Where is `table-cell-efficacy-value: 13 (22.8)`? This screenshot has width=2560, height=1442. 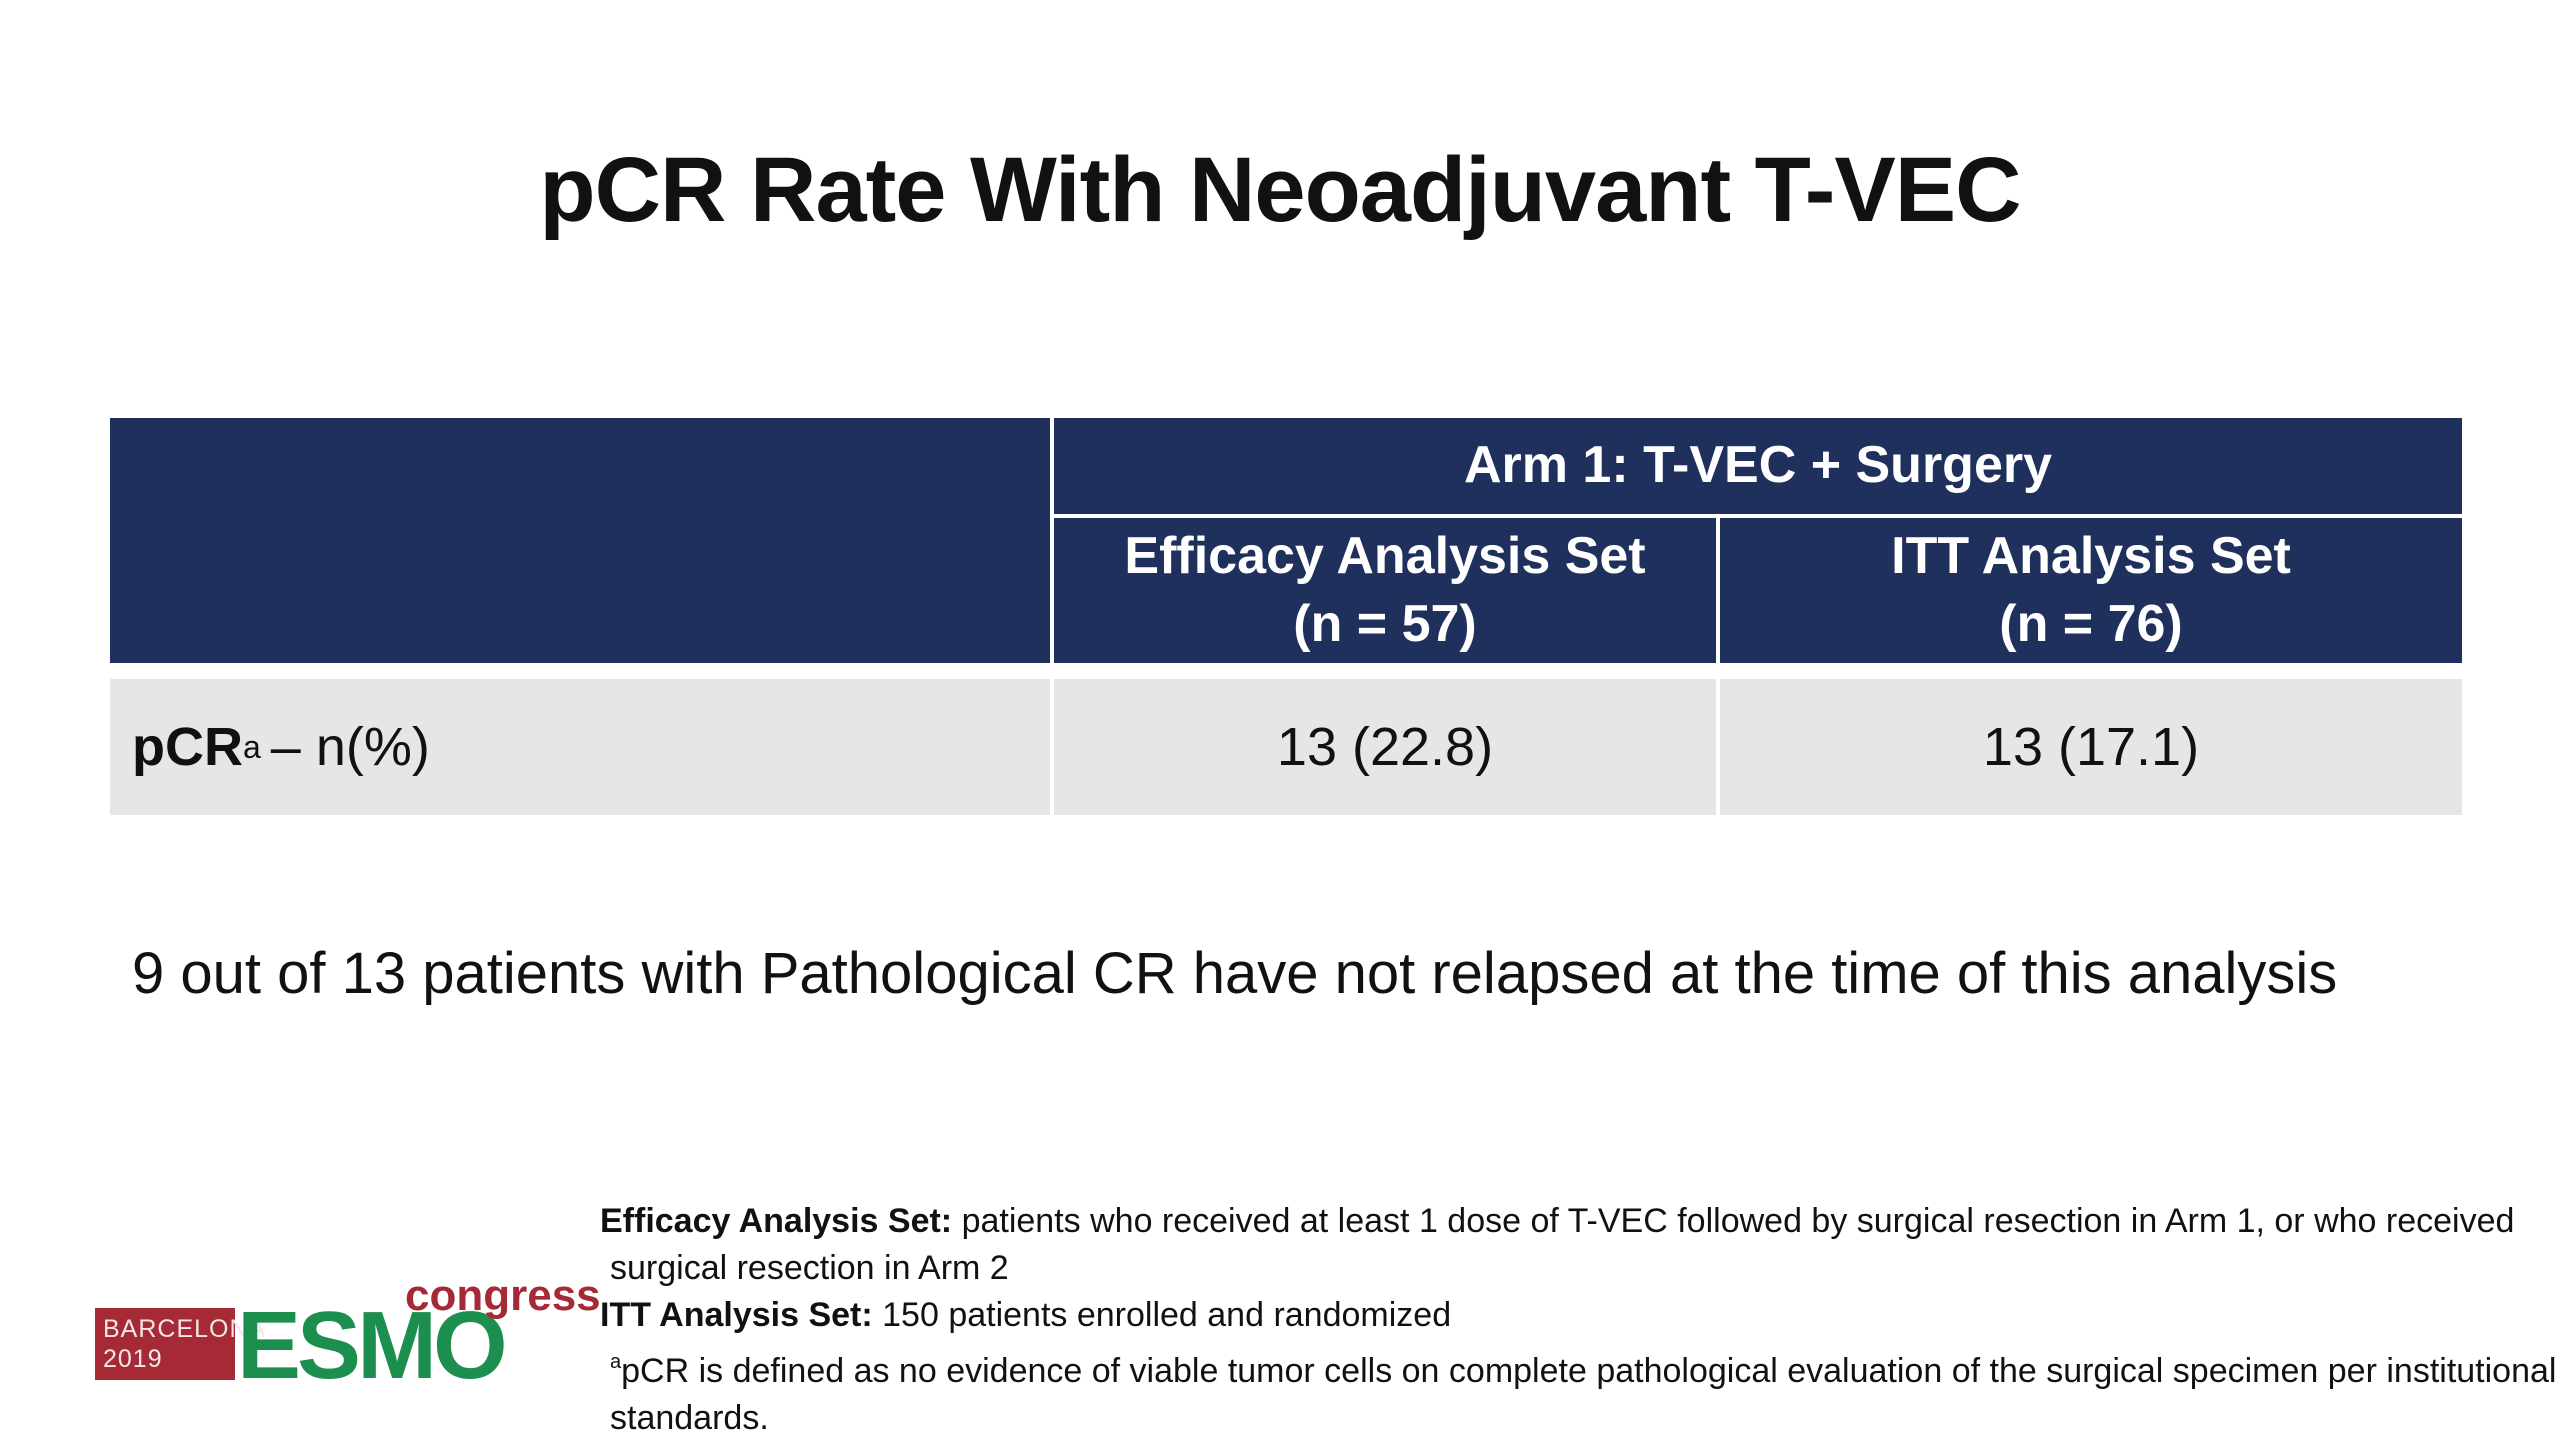
table-cell-efficacy-value: 13 (22.8) is located at coordinates (1385, 747).